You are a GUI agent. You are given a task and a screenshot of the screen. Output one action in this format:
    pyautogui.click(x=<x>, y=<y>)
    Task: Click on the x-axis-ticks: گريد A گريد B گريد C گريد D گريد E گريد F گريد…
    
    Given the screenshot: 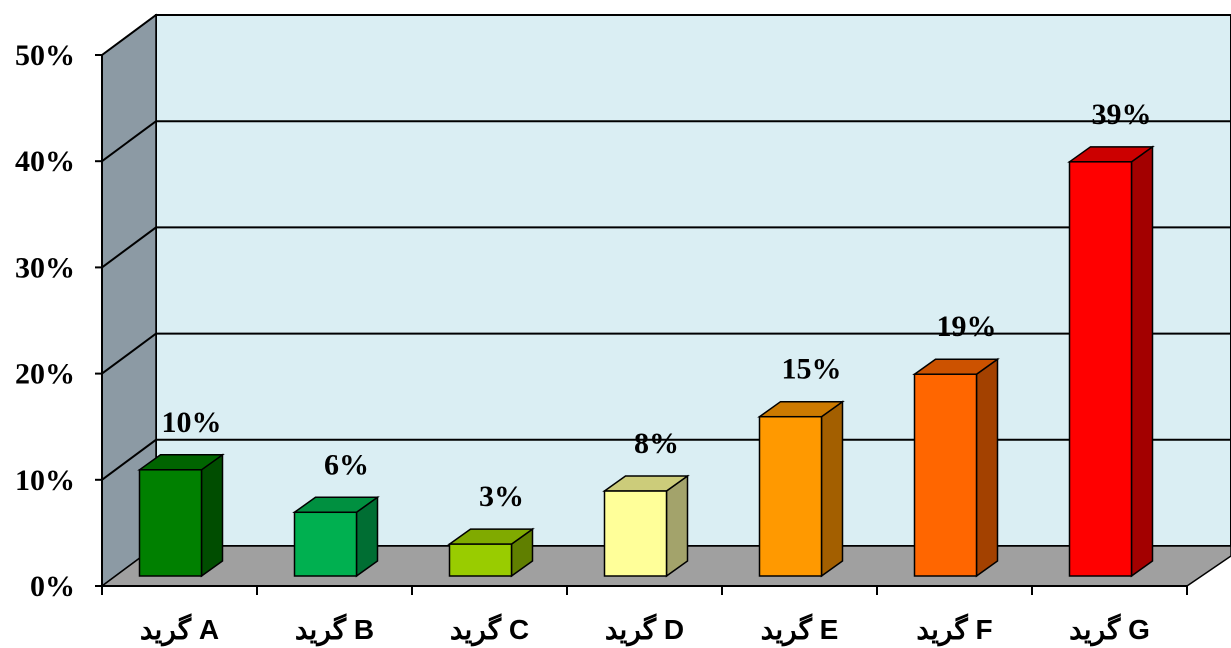 What is the action you would take?
    pyautogui.click(x=645, y=630)
    